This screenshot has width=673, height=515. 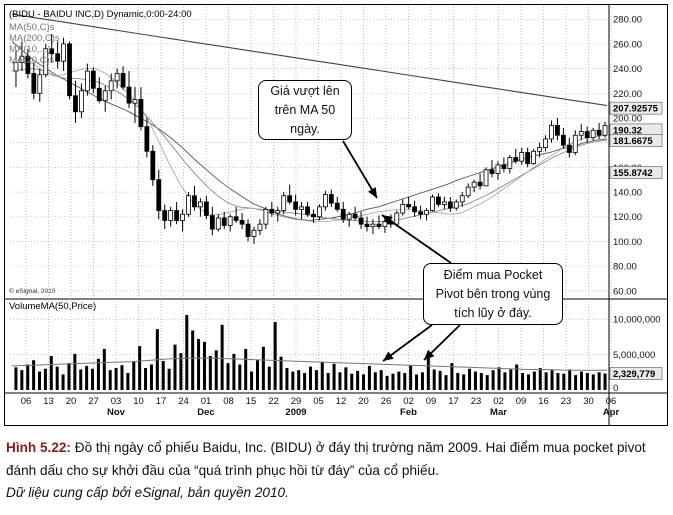 What do you see at coordinates (543, 401) in the screenshot?
I see `x-day-label: 16` at bounding box center [543, 401].